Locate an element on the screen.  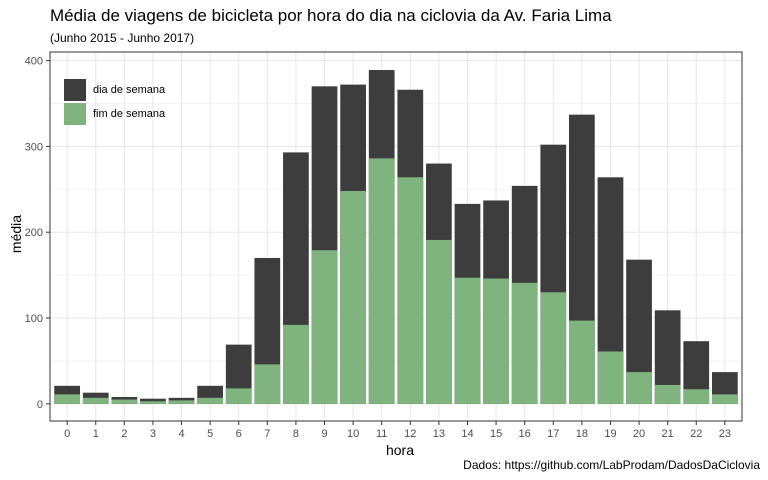
x-tick-label: 22 is located at coordinates (696, 434).